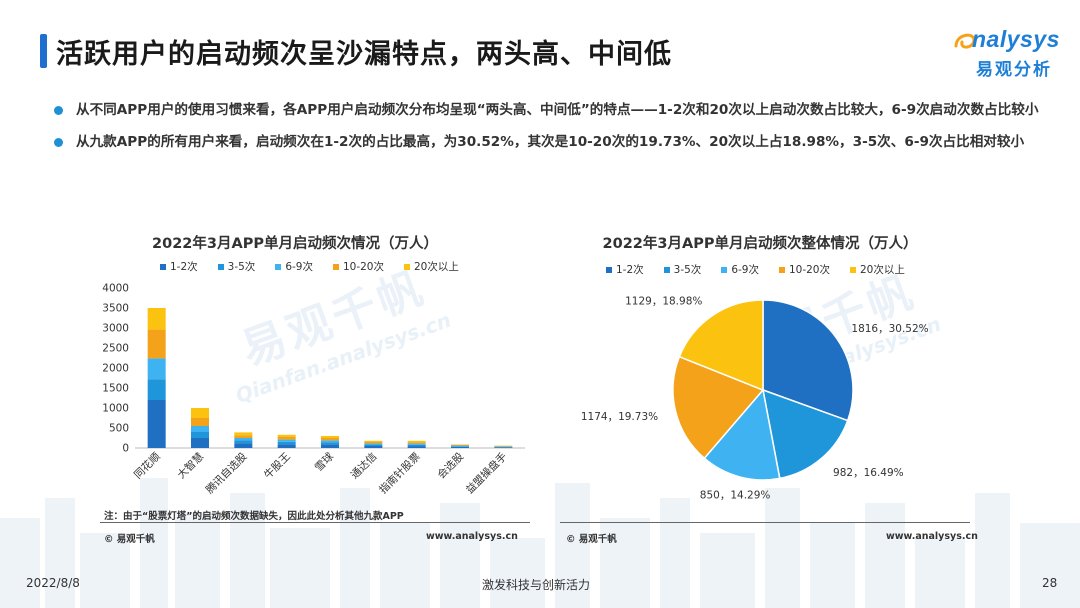 Image resolution: width=1080 pixels, height=608 pixels. What do you see at coordinates (399, 473) in the screenshot?
I see `x-tick-label: 指南针股票` at bounding box center [399, 473].